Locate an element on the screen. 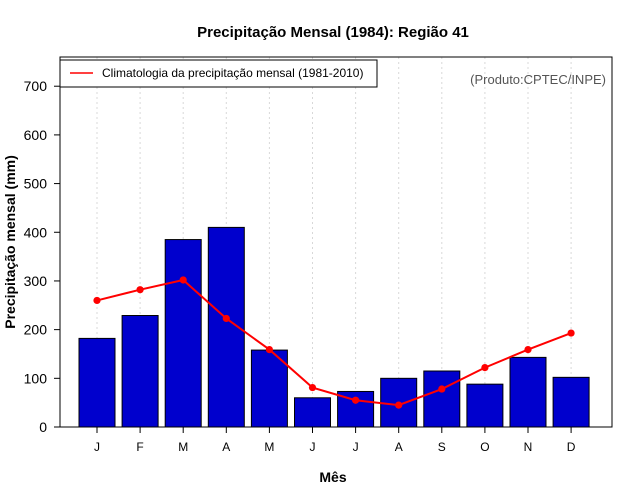  y-axis-label: Precipitação mensal (mm) is located at coordinates (10, 242).